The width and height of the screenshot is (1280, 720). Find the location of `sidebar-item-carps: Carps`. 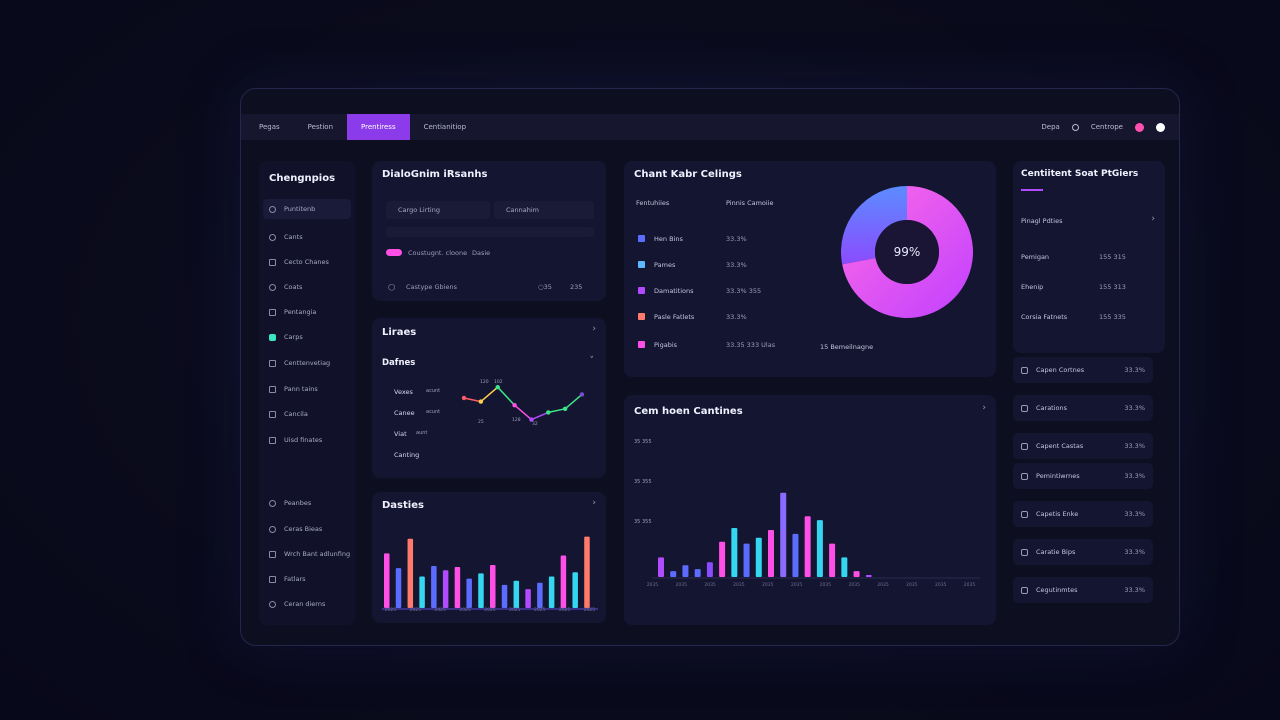

sidebar-item-carps: Carps is located at coordinates (286, 337).